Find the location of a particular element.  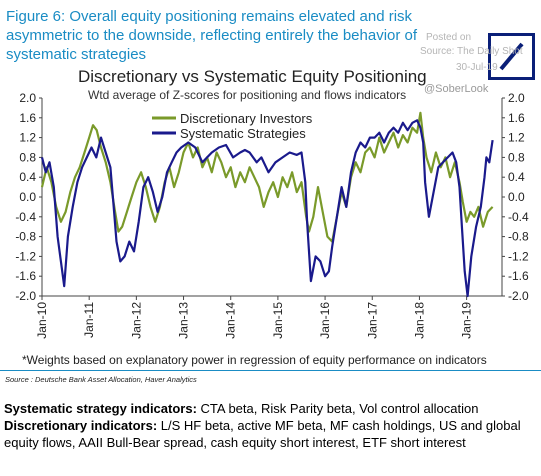

y-tick-label-right: -0.8 is located at coordinates (518, 237).